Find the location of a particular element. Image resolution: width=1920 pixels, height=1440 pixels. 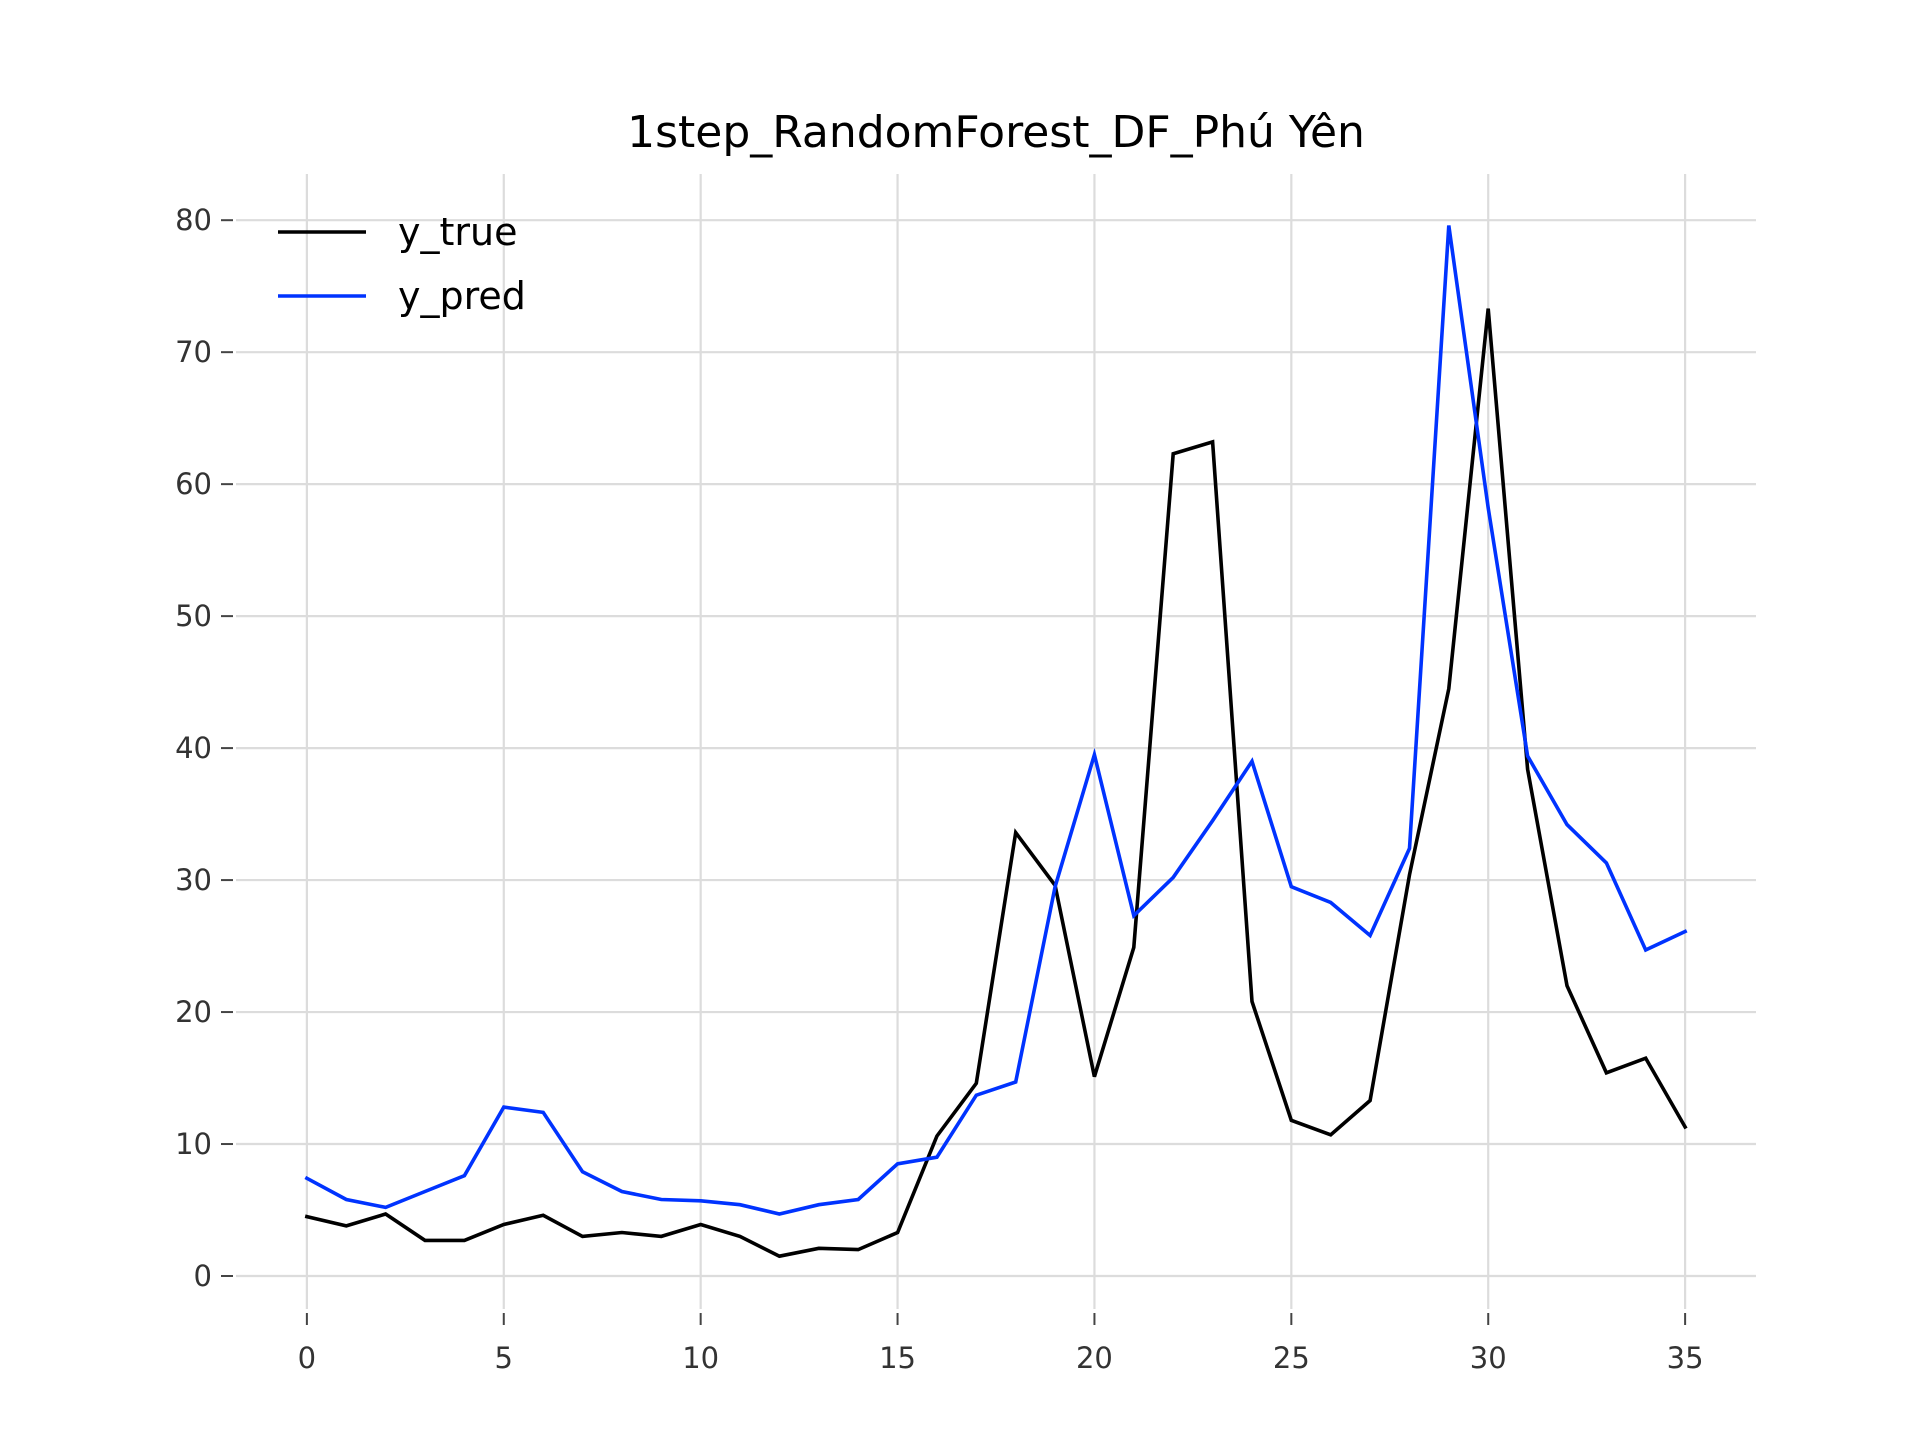

y-tick-label: 40 is located at coordinates (193, 748).